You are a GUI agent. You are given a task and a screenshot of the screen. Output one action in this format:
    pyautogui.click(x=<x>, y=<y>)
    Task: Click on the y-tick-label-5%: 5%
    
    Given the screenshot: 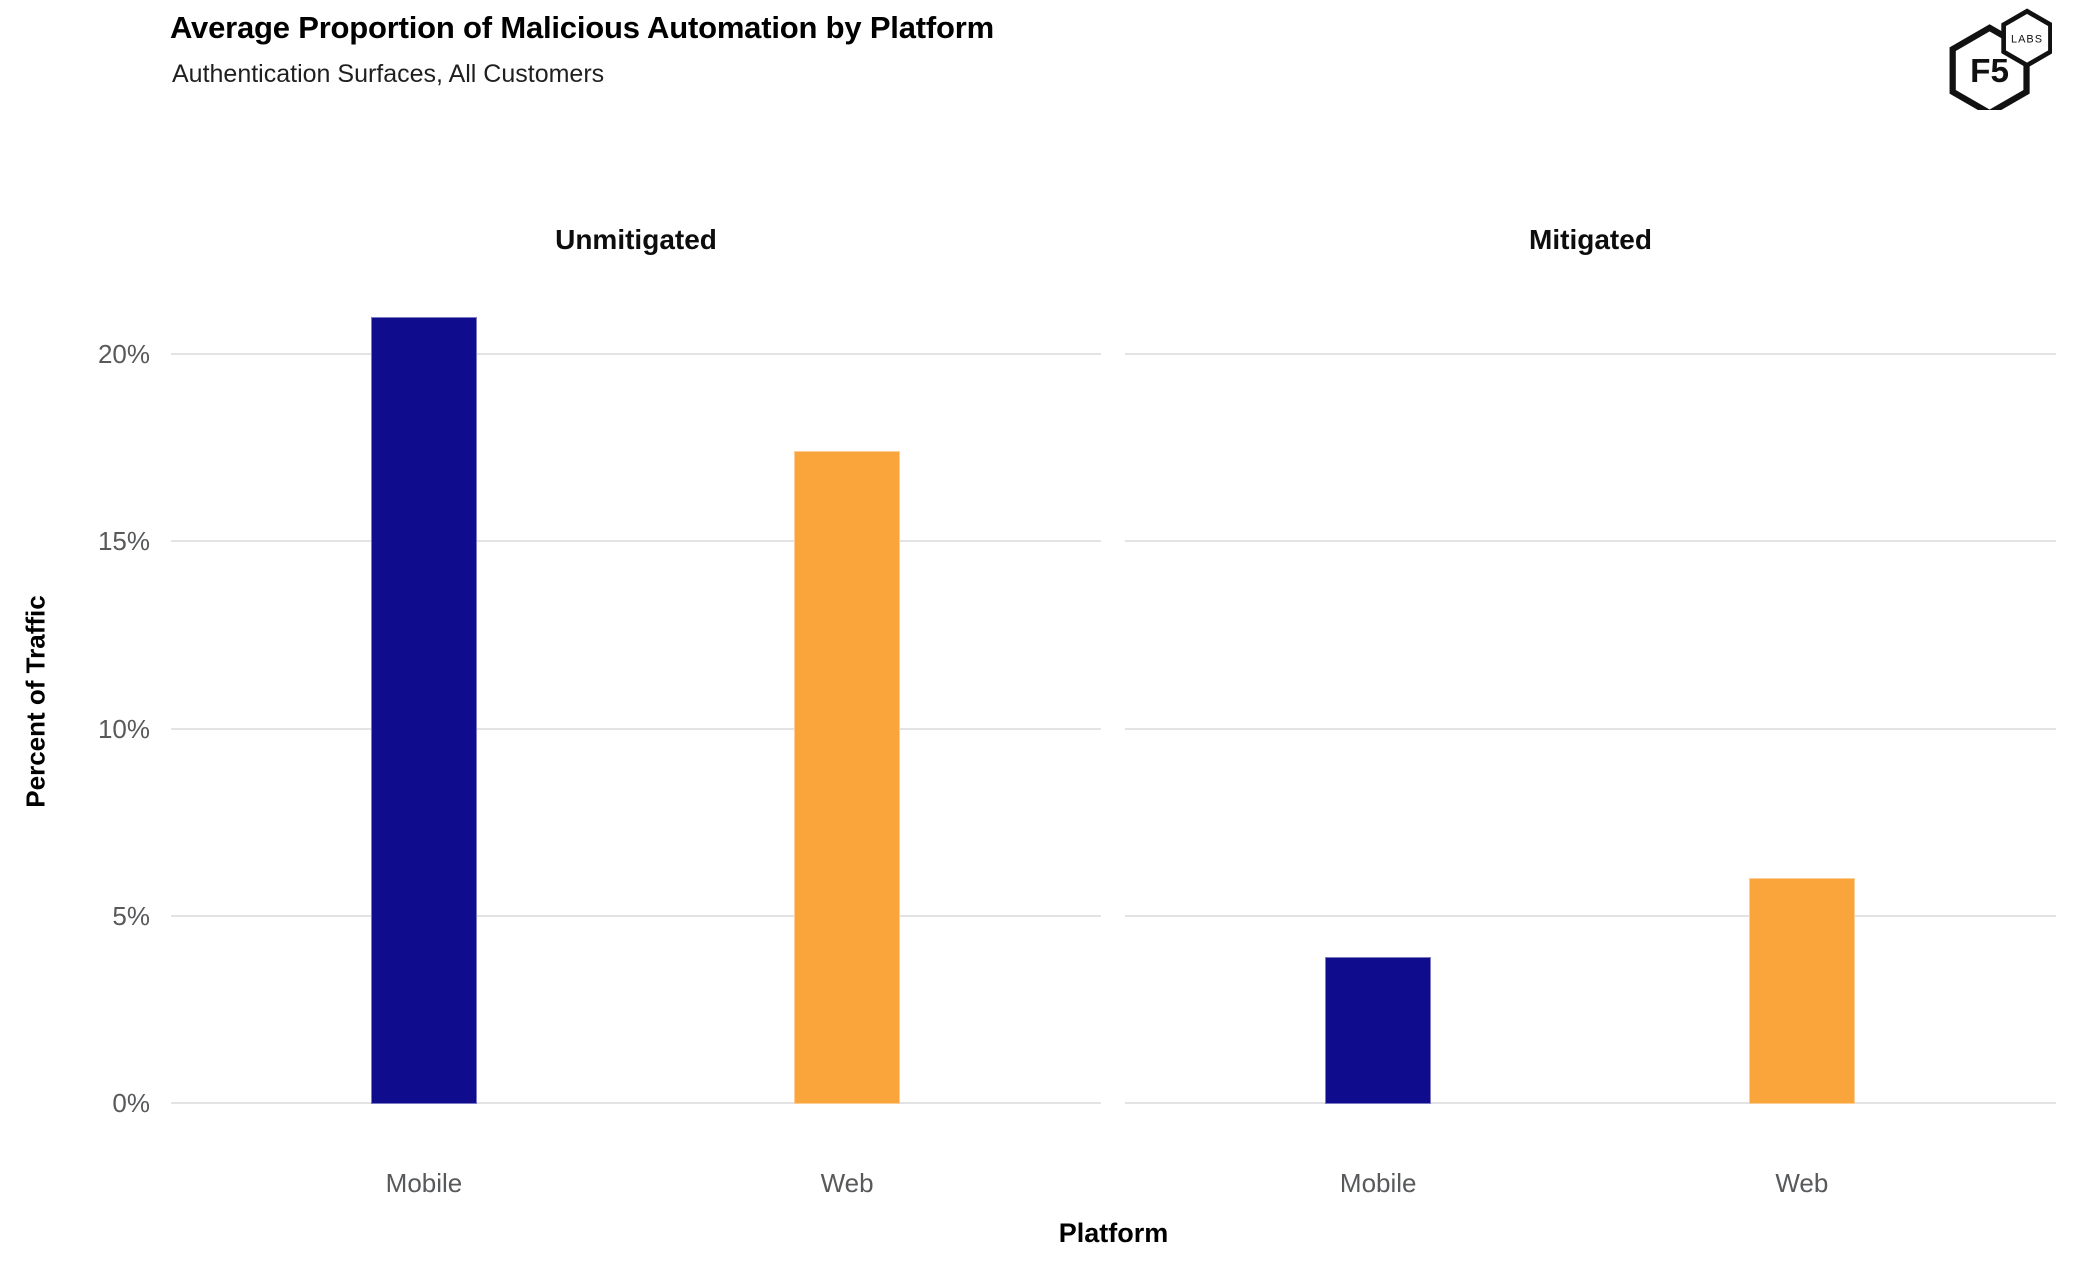 What is the action you would take?
    pyautogui.click(x=131, y=915)
    